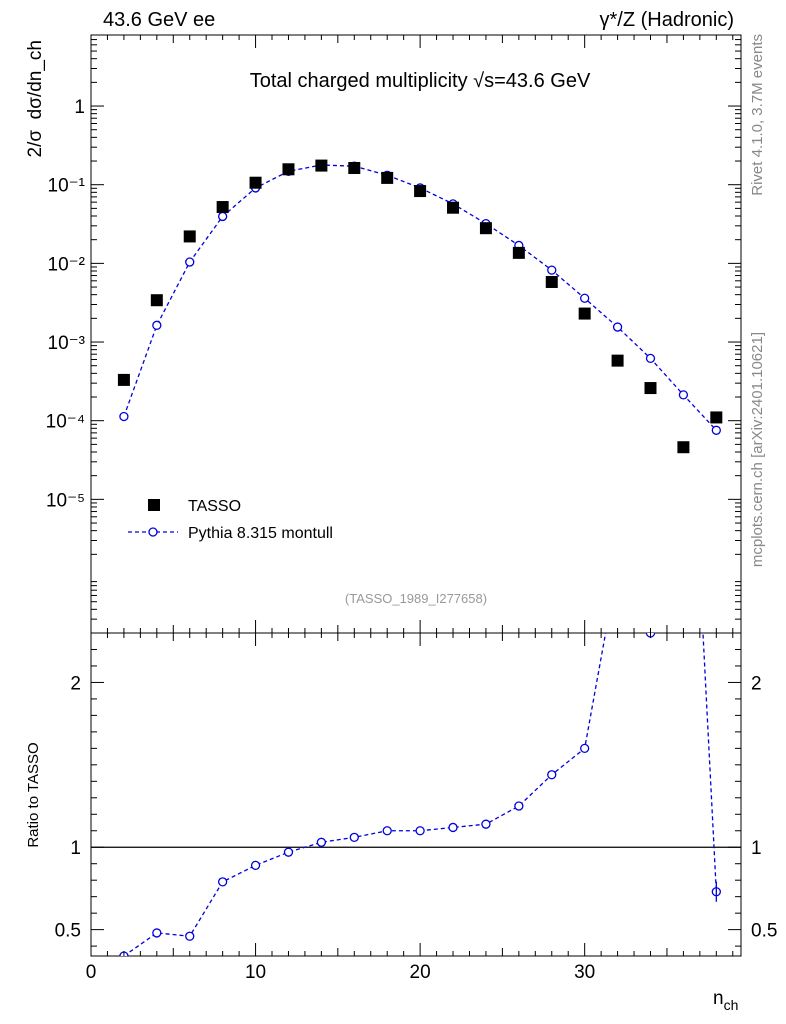 Image resolution: width=786 pixels, height=1024 pixels. Describe the element at coordinates (153, 532) in the screenshot. I see `legend-marker-pythia` at that location.